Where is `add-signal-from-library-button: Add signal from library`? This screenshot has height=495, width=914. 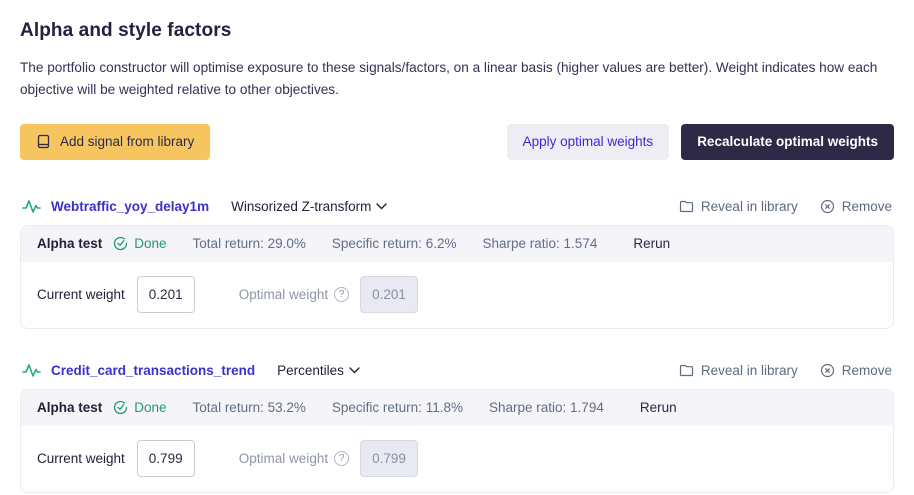
add-signal-from-library-button: Add signal from library is located at coordinates (115, 141).